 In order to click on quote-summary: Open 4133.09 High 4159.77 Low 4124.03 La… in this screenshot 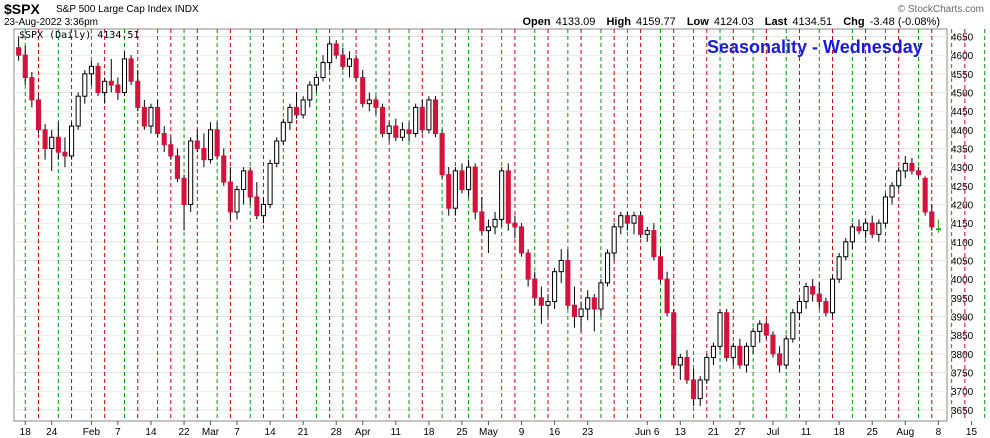, I will do `click(731, 22)`.